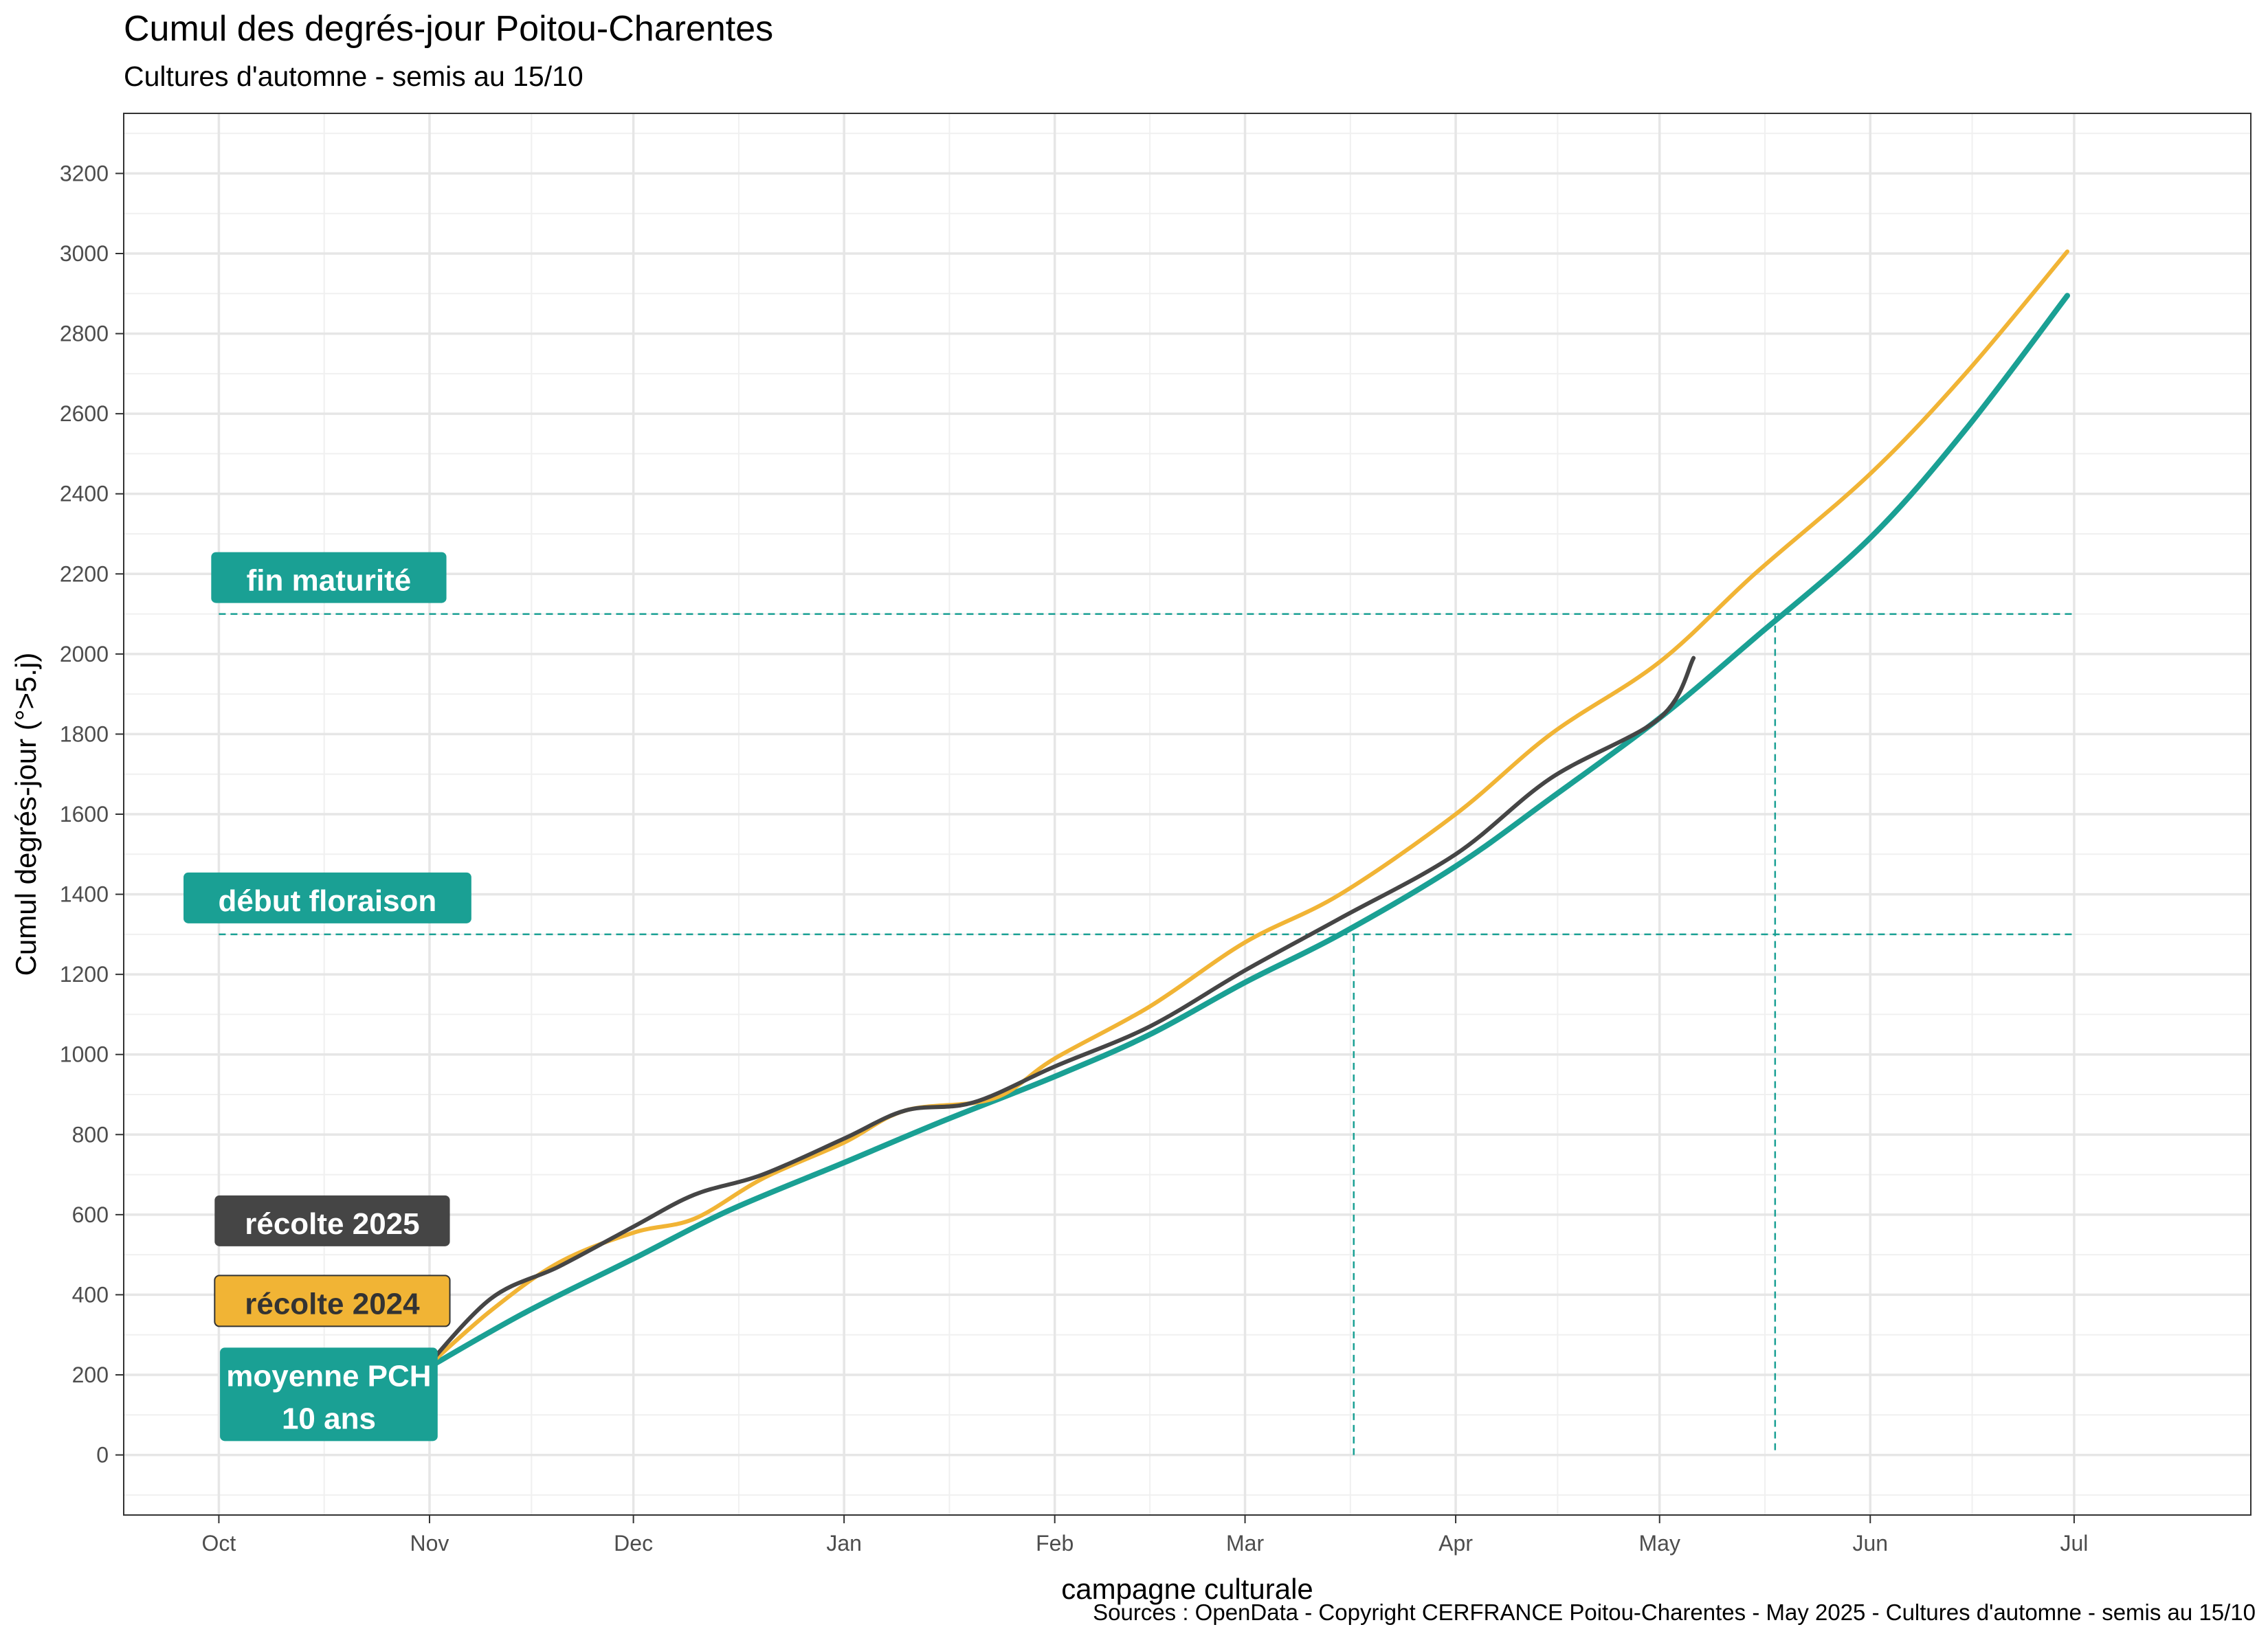  Describe the element at coordinates (332, 1304) in the screenshot. I see `label-recolte-2024-text: récolte 2024` at that location.